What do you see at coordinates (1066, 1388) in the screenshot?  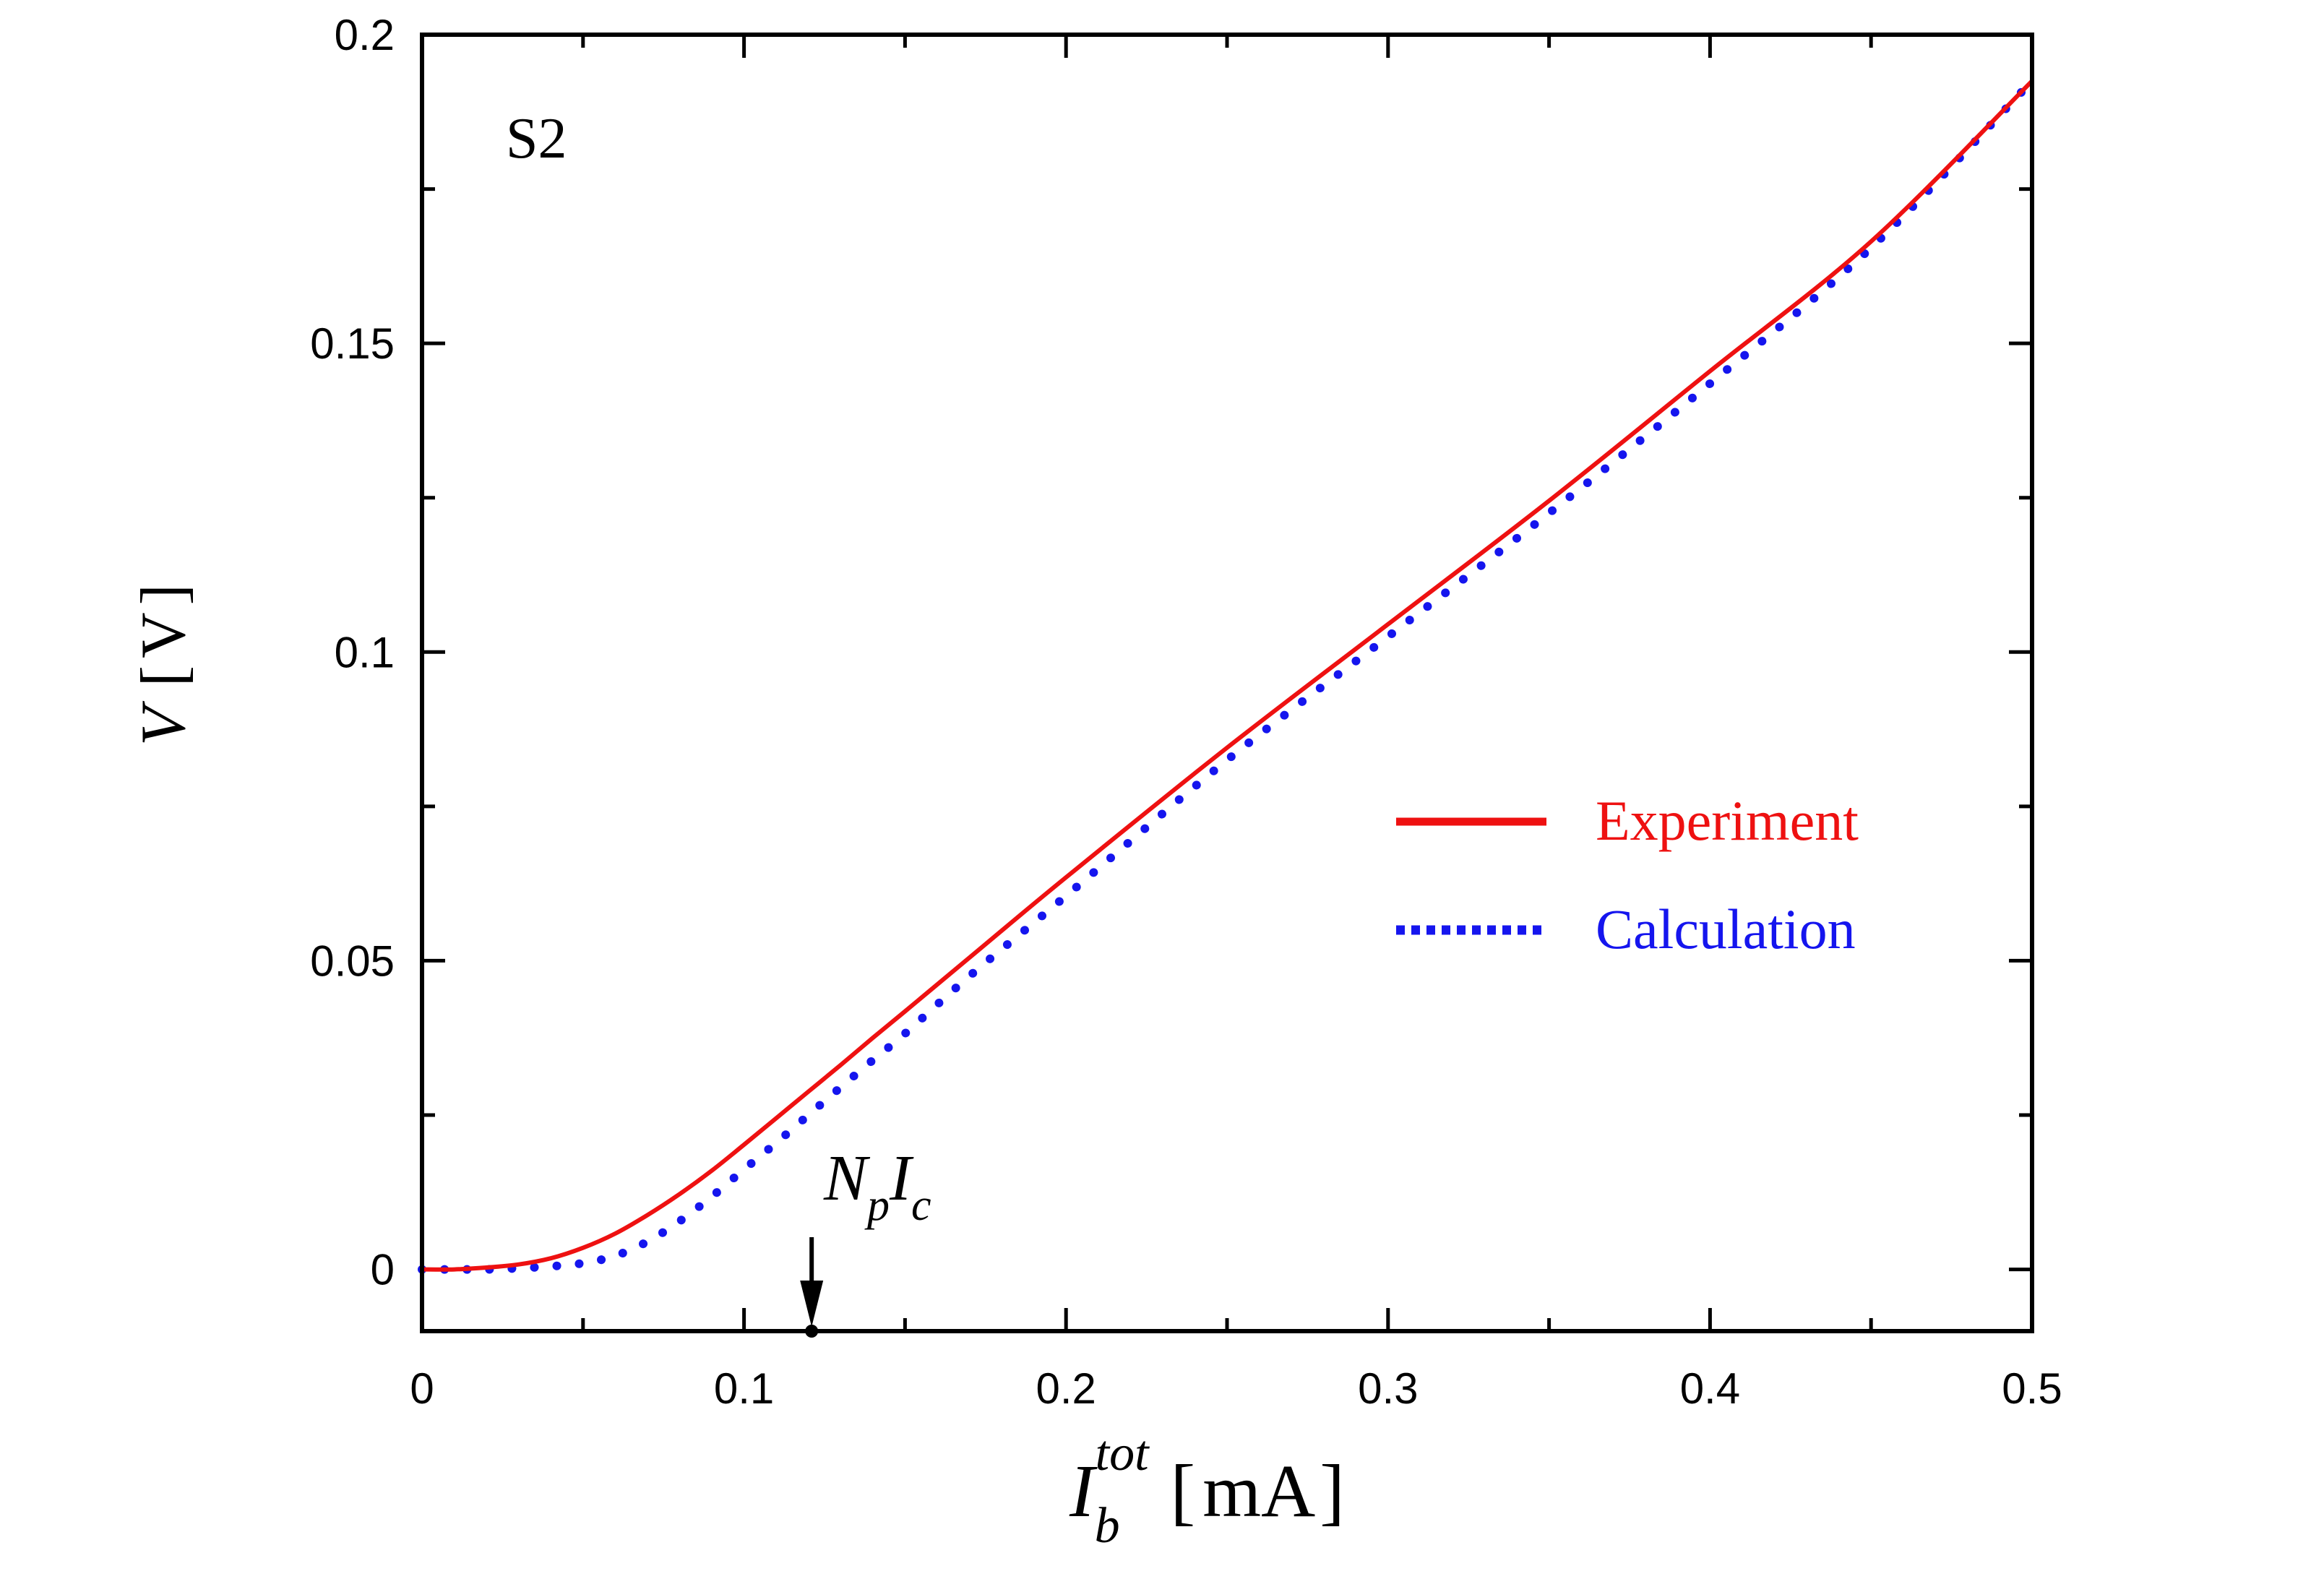 I see `x-tick-label: 0.2` at bounding box center [1066, 1388].